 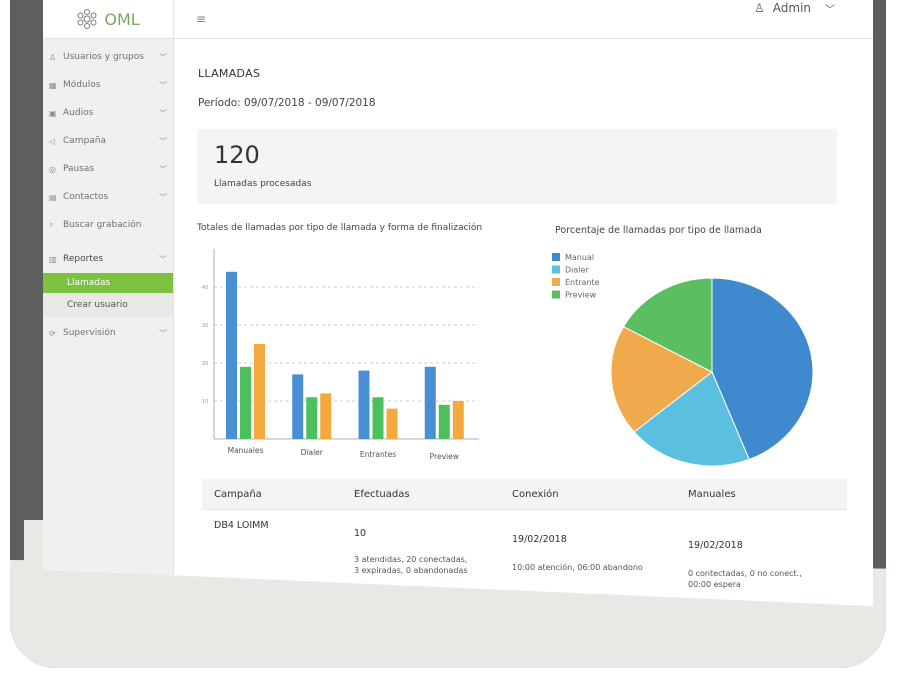 What do you see at coordinates (79, 169) in the screenshot?
I see `sidebar-item-label: Pausas` at bounding box center [79, 169].